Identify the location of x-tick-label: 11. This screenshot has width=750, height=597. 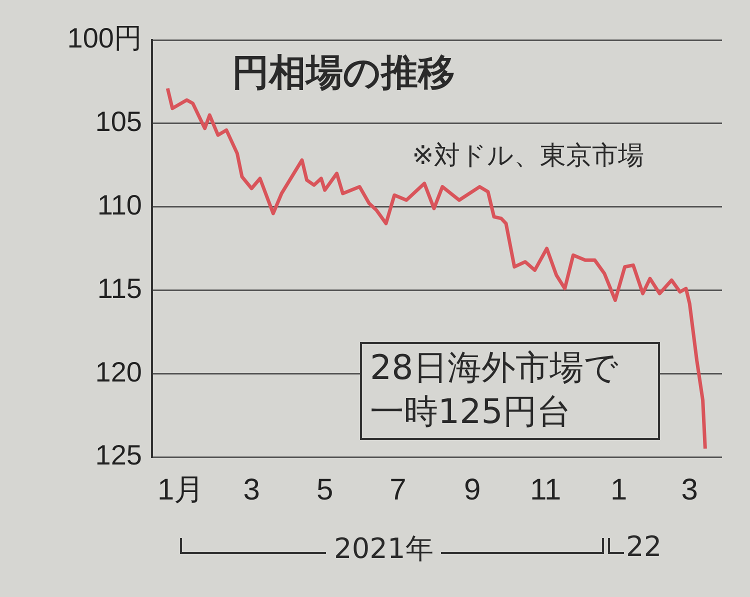
(546, 489).